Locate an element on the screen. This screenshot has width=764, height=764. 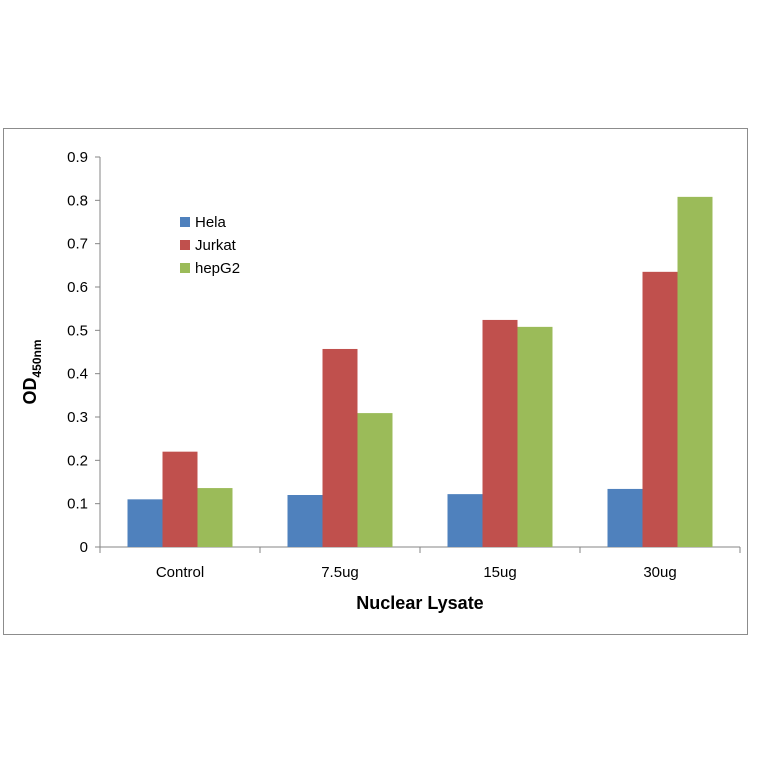
bar-hepg2-15ug is located at coordinates (535, 436).